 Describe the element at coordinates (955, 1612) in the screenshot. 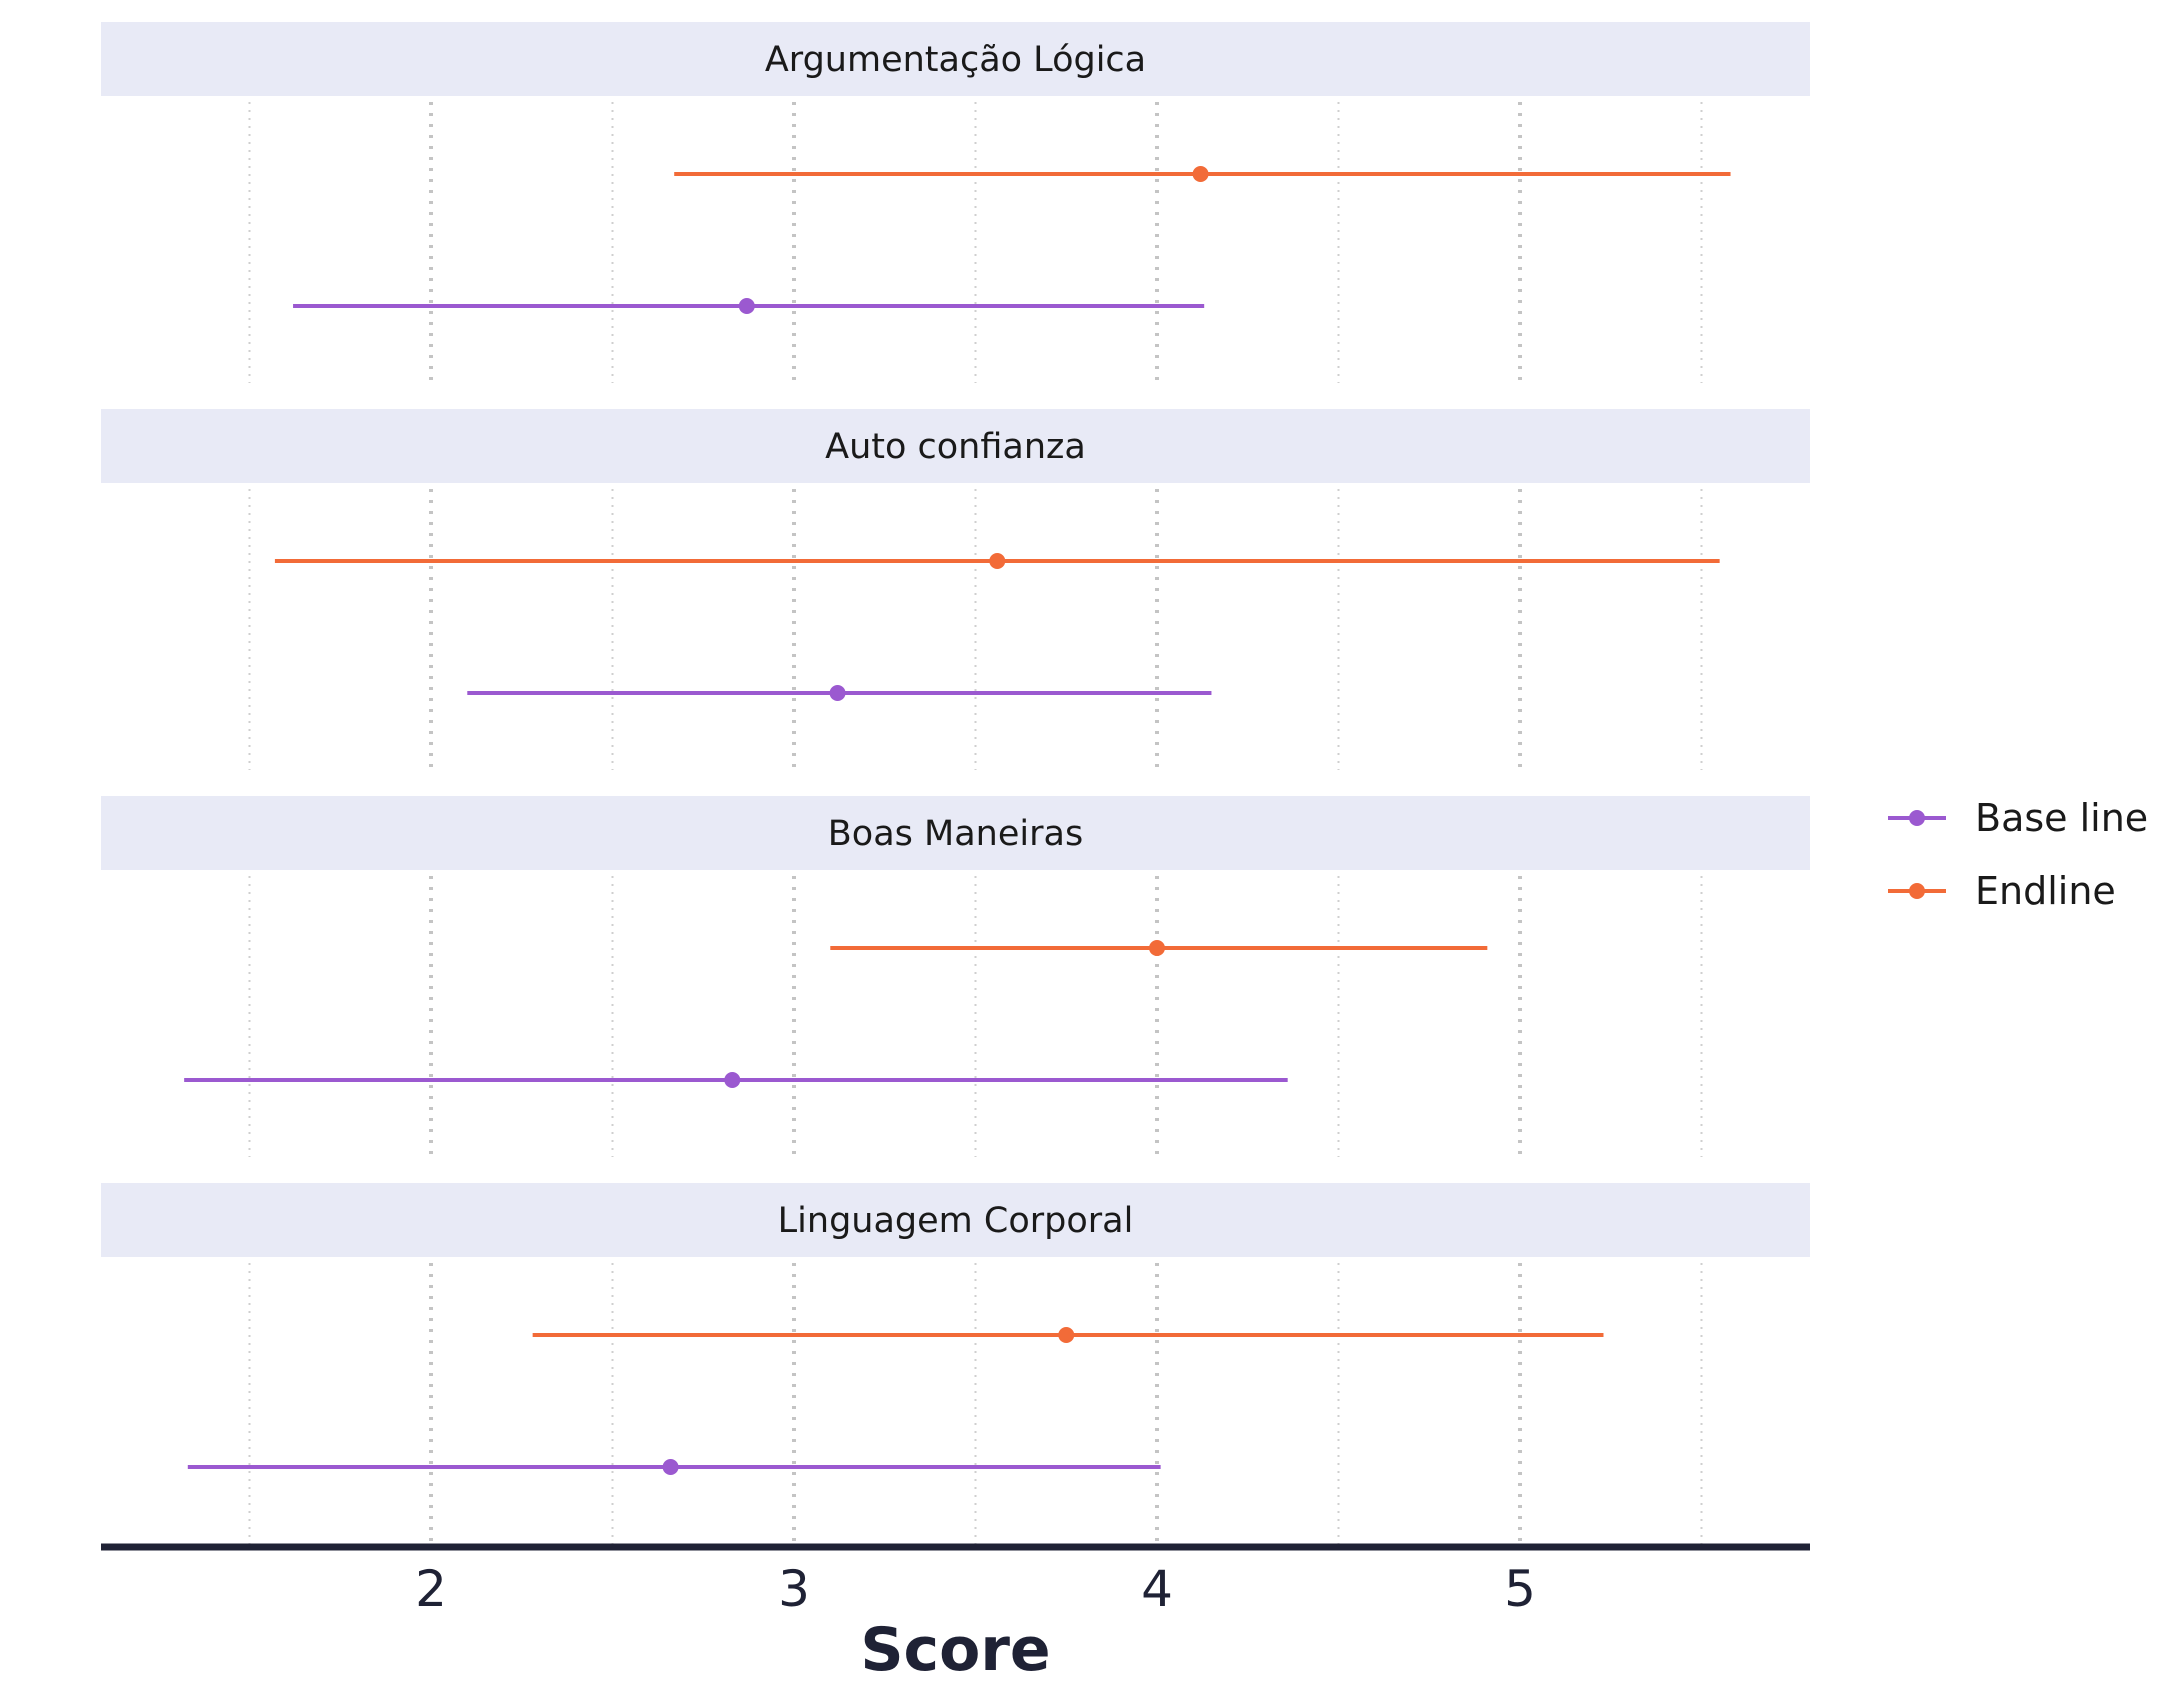

I see `x-axis: 2 3 4 5 Score` at that location.